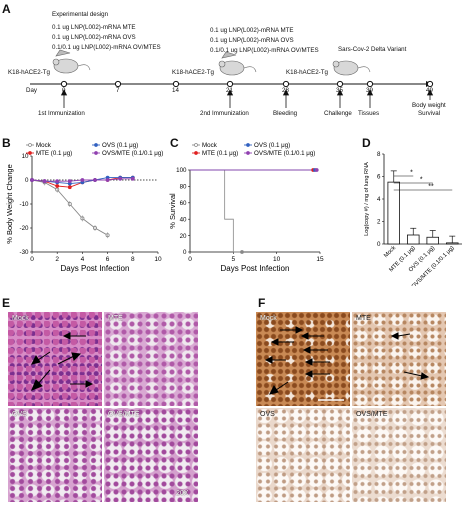 This screenshot has height=506, width=474. What do you see at coordinates (431, 187) in the screenshot?
I see `significance-label: **` at bounding box center [431, 187].